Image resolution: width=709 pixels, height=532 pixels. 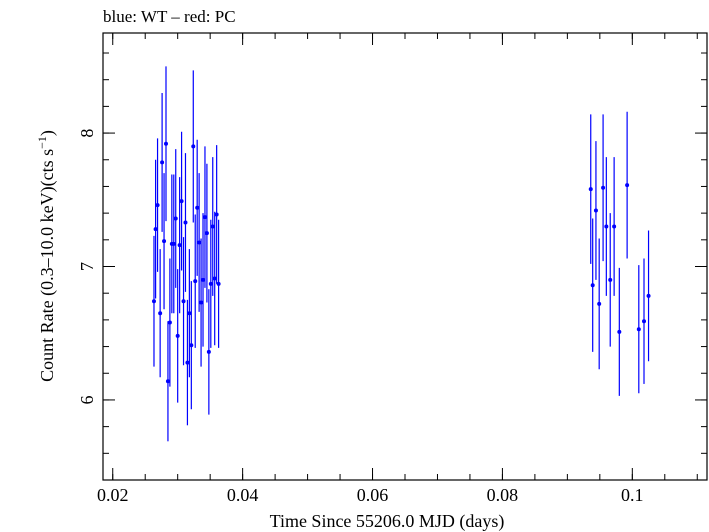 What do you see at coordinates (113, 495) in the screenshot?
I see `x-tick-label: 0.02` at bounding box center [113, 495].